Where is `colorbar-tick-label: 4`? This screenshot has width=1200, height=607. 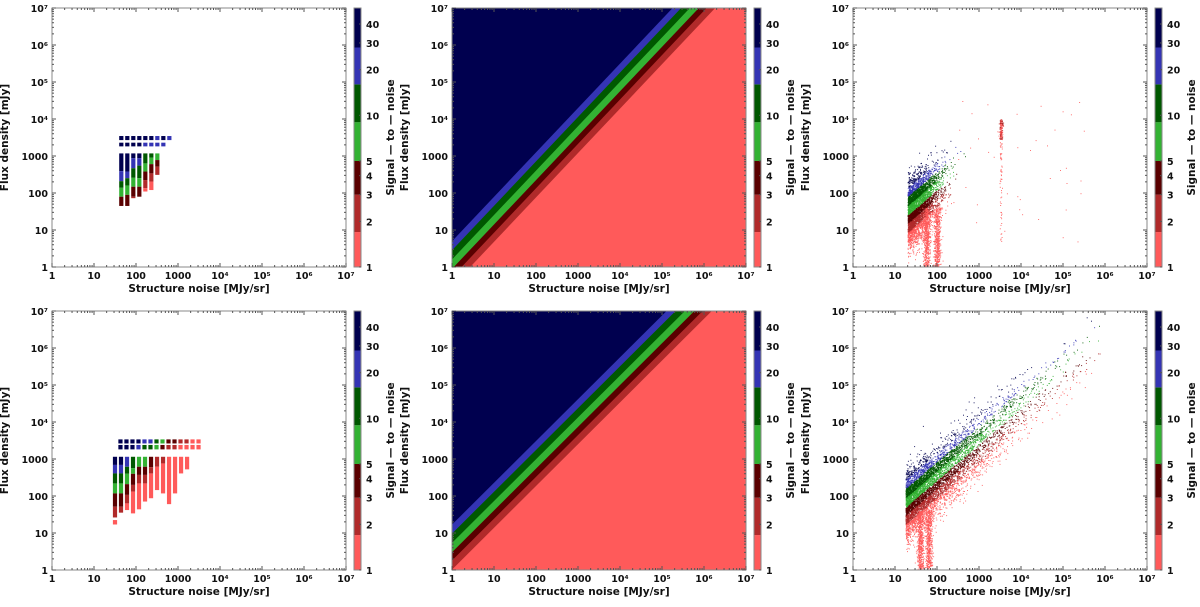
colorbar-tick-label: 4 is located at coordinates (369, 177).